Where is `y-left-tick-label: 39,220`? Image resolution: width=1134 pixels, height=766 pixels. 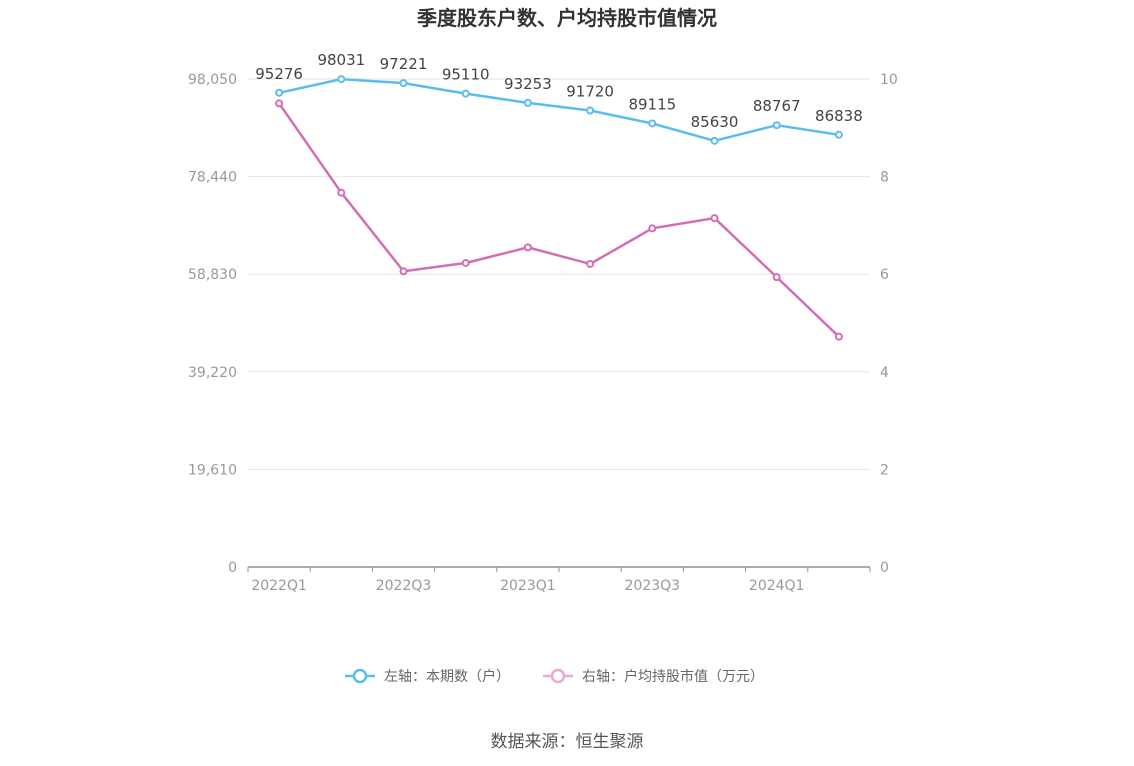
y-left-tick-label: 39,220 is located at coordinates (212, 373).